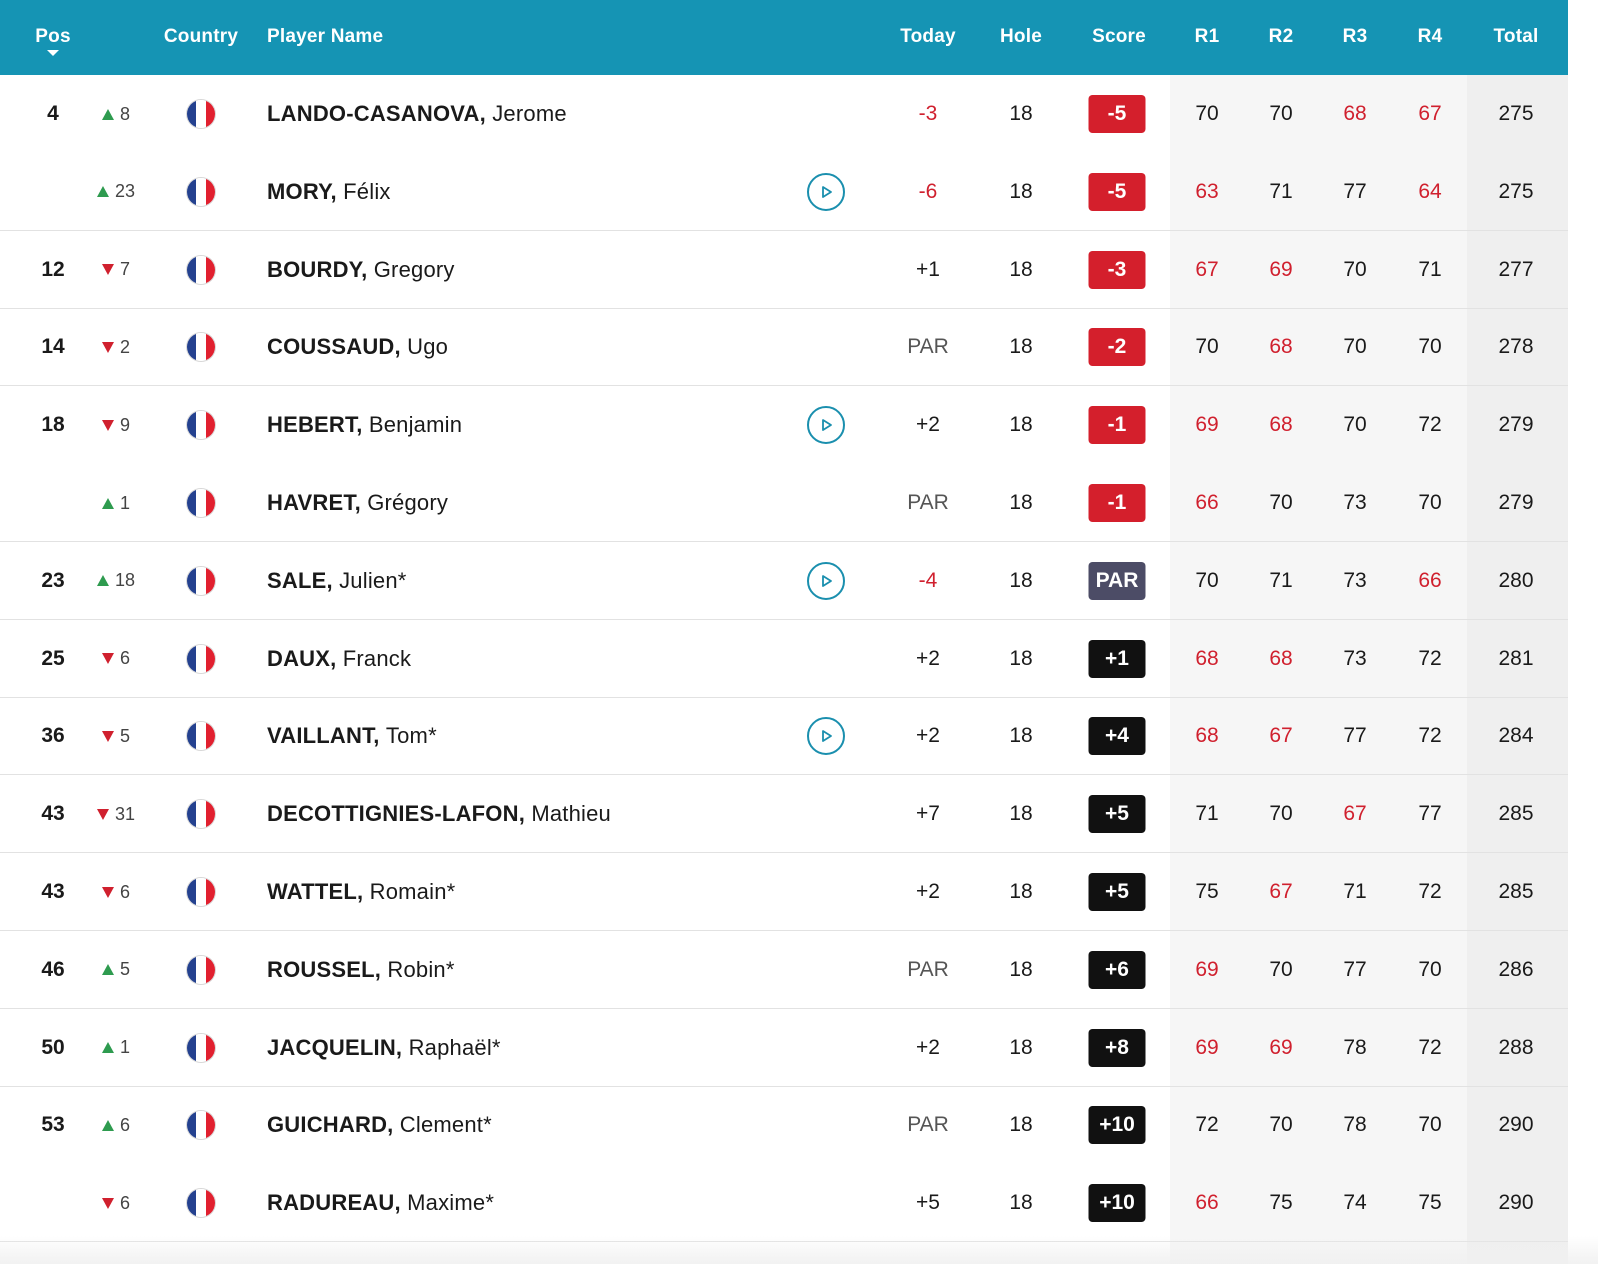 The image size is (1598, 1264). I want to click on player-first-name: Julien*, so click(373, 580).